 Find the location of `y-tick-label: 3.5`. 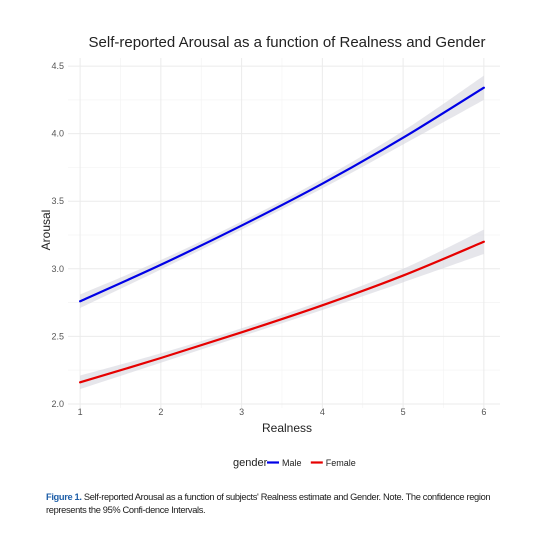

y-tick-label: 3.5 is located at coordinates (57, 201).